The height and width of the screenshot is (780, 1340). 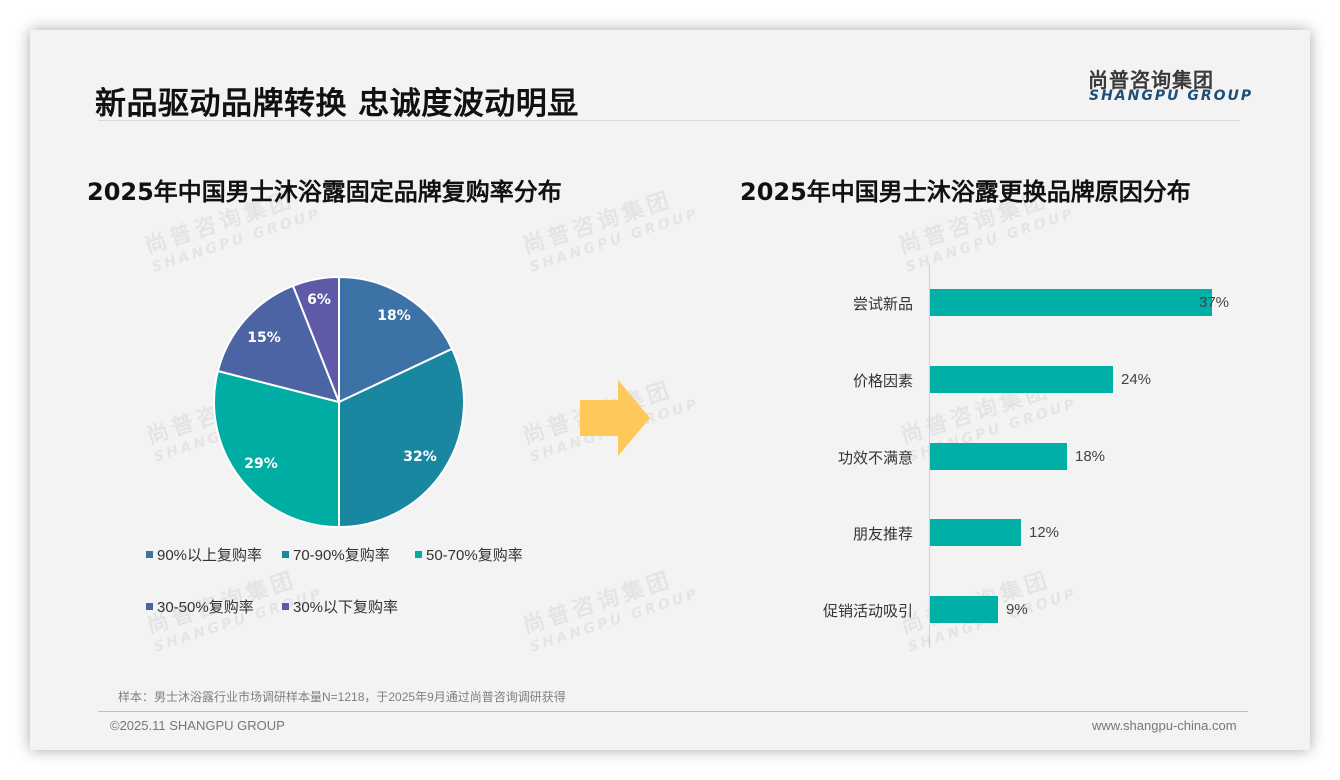 What do you see at coordinates (673, 711) in the screenshot?
I see `footer-divider` at bounding box center [673, 711].